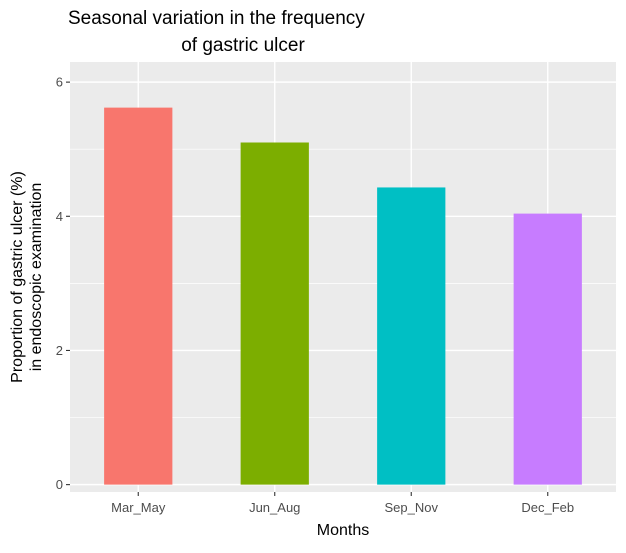 This screenshot has width=626, height=553. What do you see at coordinates (17, 277) in the screenshot?
I see `y-axis-title-line-1: Proportion of gastric ulcer (%)` at bounding box center [17, 277].